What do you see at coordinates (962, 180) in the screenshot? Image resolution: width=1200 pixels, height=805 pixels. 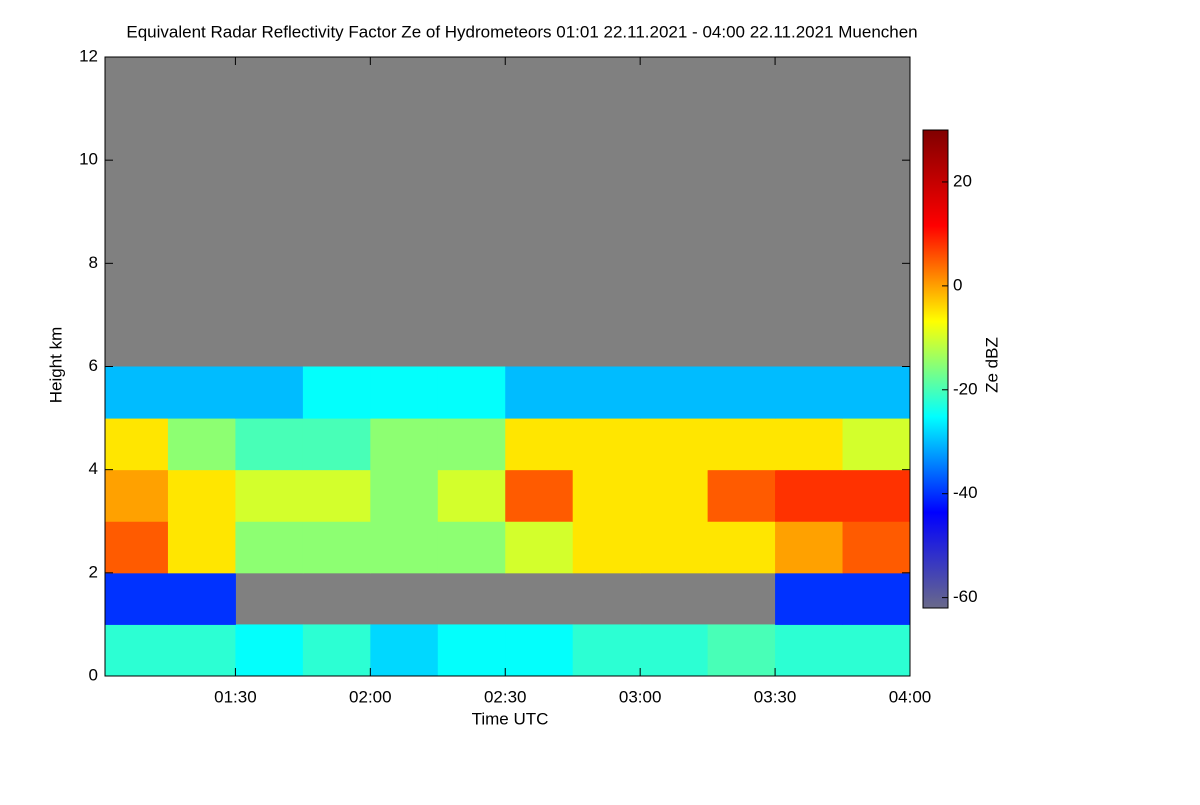 I see `colorbar-tick-label: 20` at bounding box center [962, 180].